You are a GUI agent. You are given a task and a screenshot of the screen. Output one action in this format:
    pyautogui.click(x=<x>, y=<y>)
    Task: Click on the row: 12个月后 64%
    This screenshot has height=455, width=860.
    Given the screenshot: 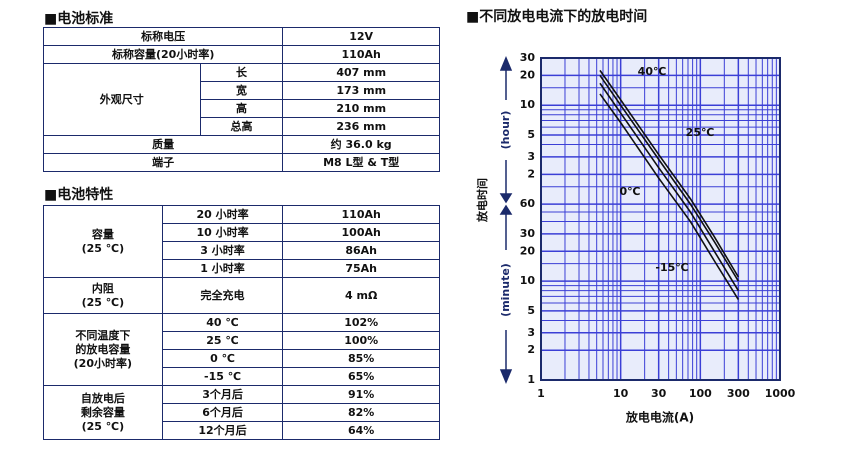 What is the action you would take?
    pyautogui.click(x=242, y=430)
    